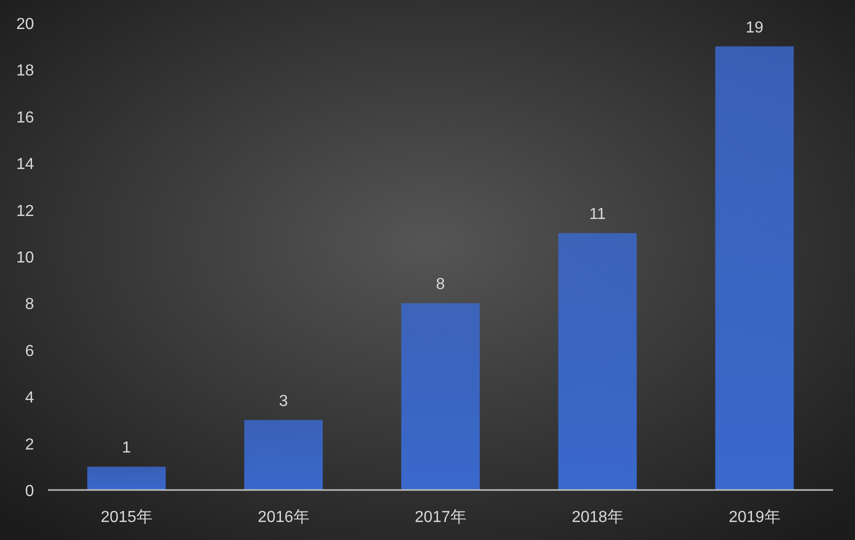 Image resolution: width=855 pixels, height=540 pixels. Describe the element at coordinates (25, 24) in the screenshot. I see `y-tick-label: 20` at that location.